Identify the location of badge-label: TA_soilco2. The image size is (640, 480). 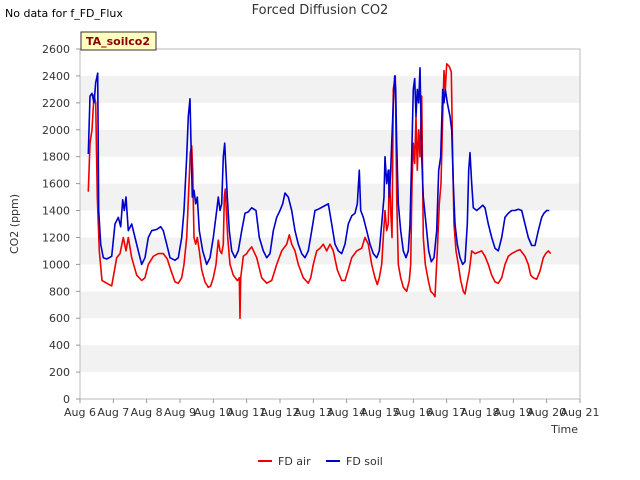
(118, 41).